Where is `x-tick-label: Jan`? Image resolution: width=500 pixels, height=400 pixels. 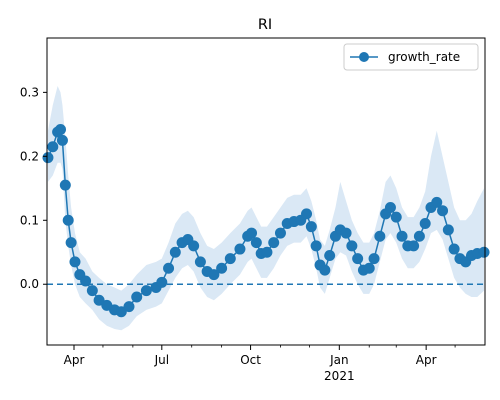 x-tick-label: Jan is located at coordinates (339, 360).